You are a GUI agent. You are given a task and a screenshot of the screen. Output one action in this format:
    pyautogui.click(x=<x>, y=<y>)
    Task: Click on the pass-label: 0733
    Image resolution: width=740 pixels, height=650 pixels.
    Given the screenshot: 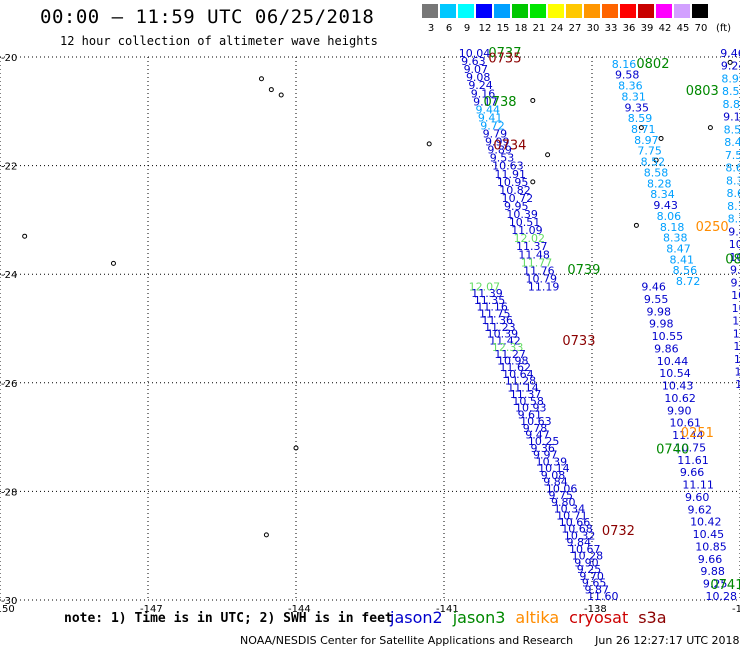 What is the action you would take?
    pyautogui.click(x=578, y=341)
    